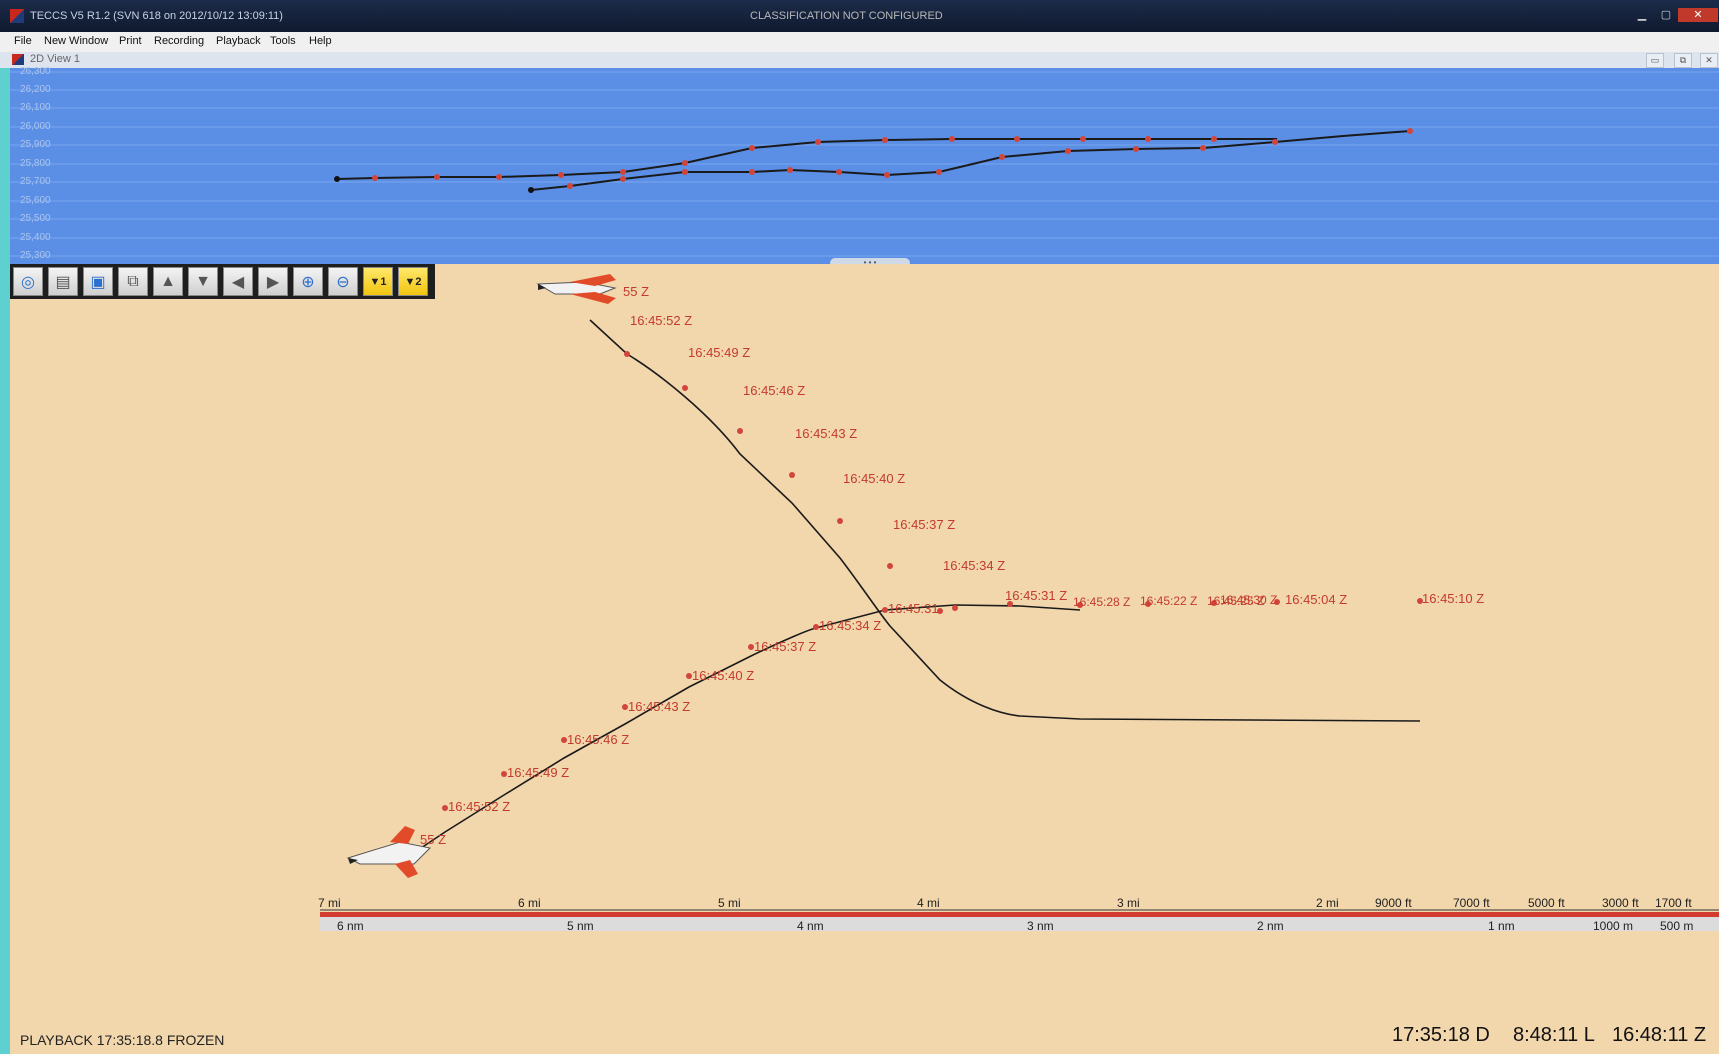 The image size is (1719, 1054). What do you see at coordinates (35, 71) in the screenshot?
I see `altitude-label: 26,300` at bounding box center [35, 71].